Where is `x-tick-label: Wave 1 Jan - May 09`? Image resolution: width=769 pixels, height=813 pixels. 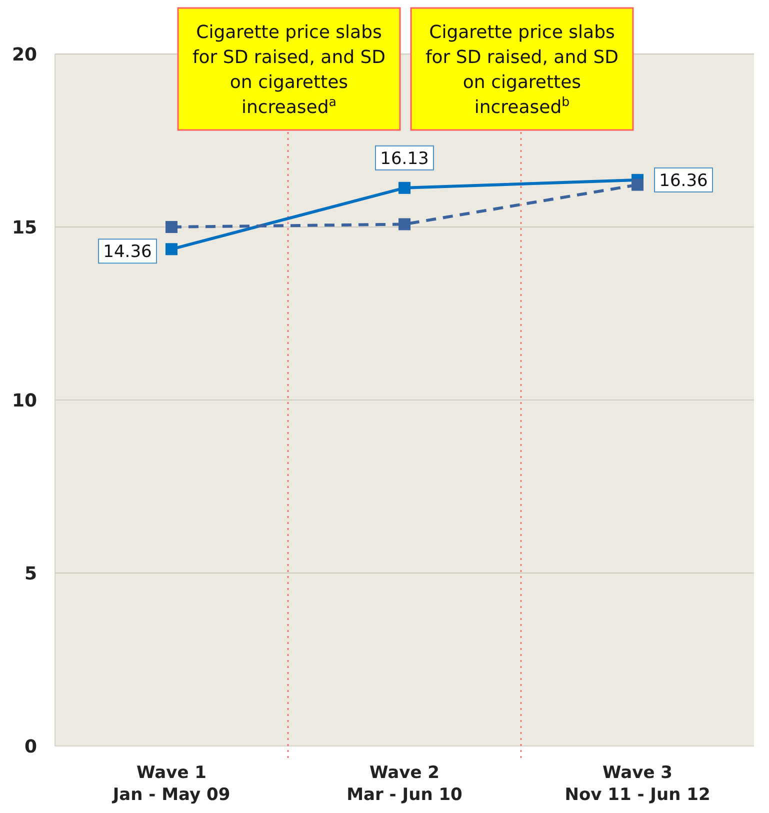
x-tick-label: Wave 1 Jan - May 09 is located at coordinates (171, 784).